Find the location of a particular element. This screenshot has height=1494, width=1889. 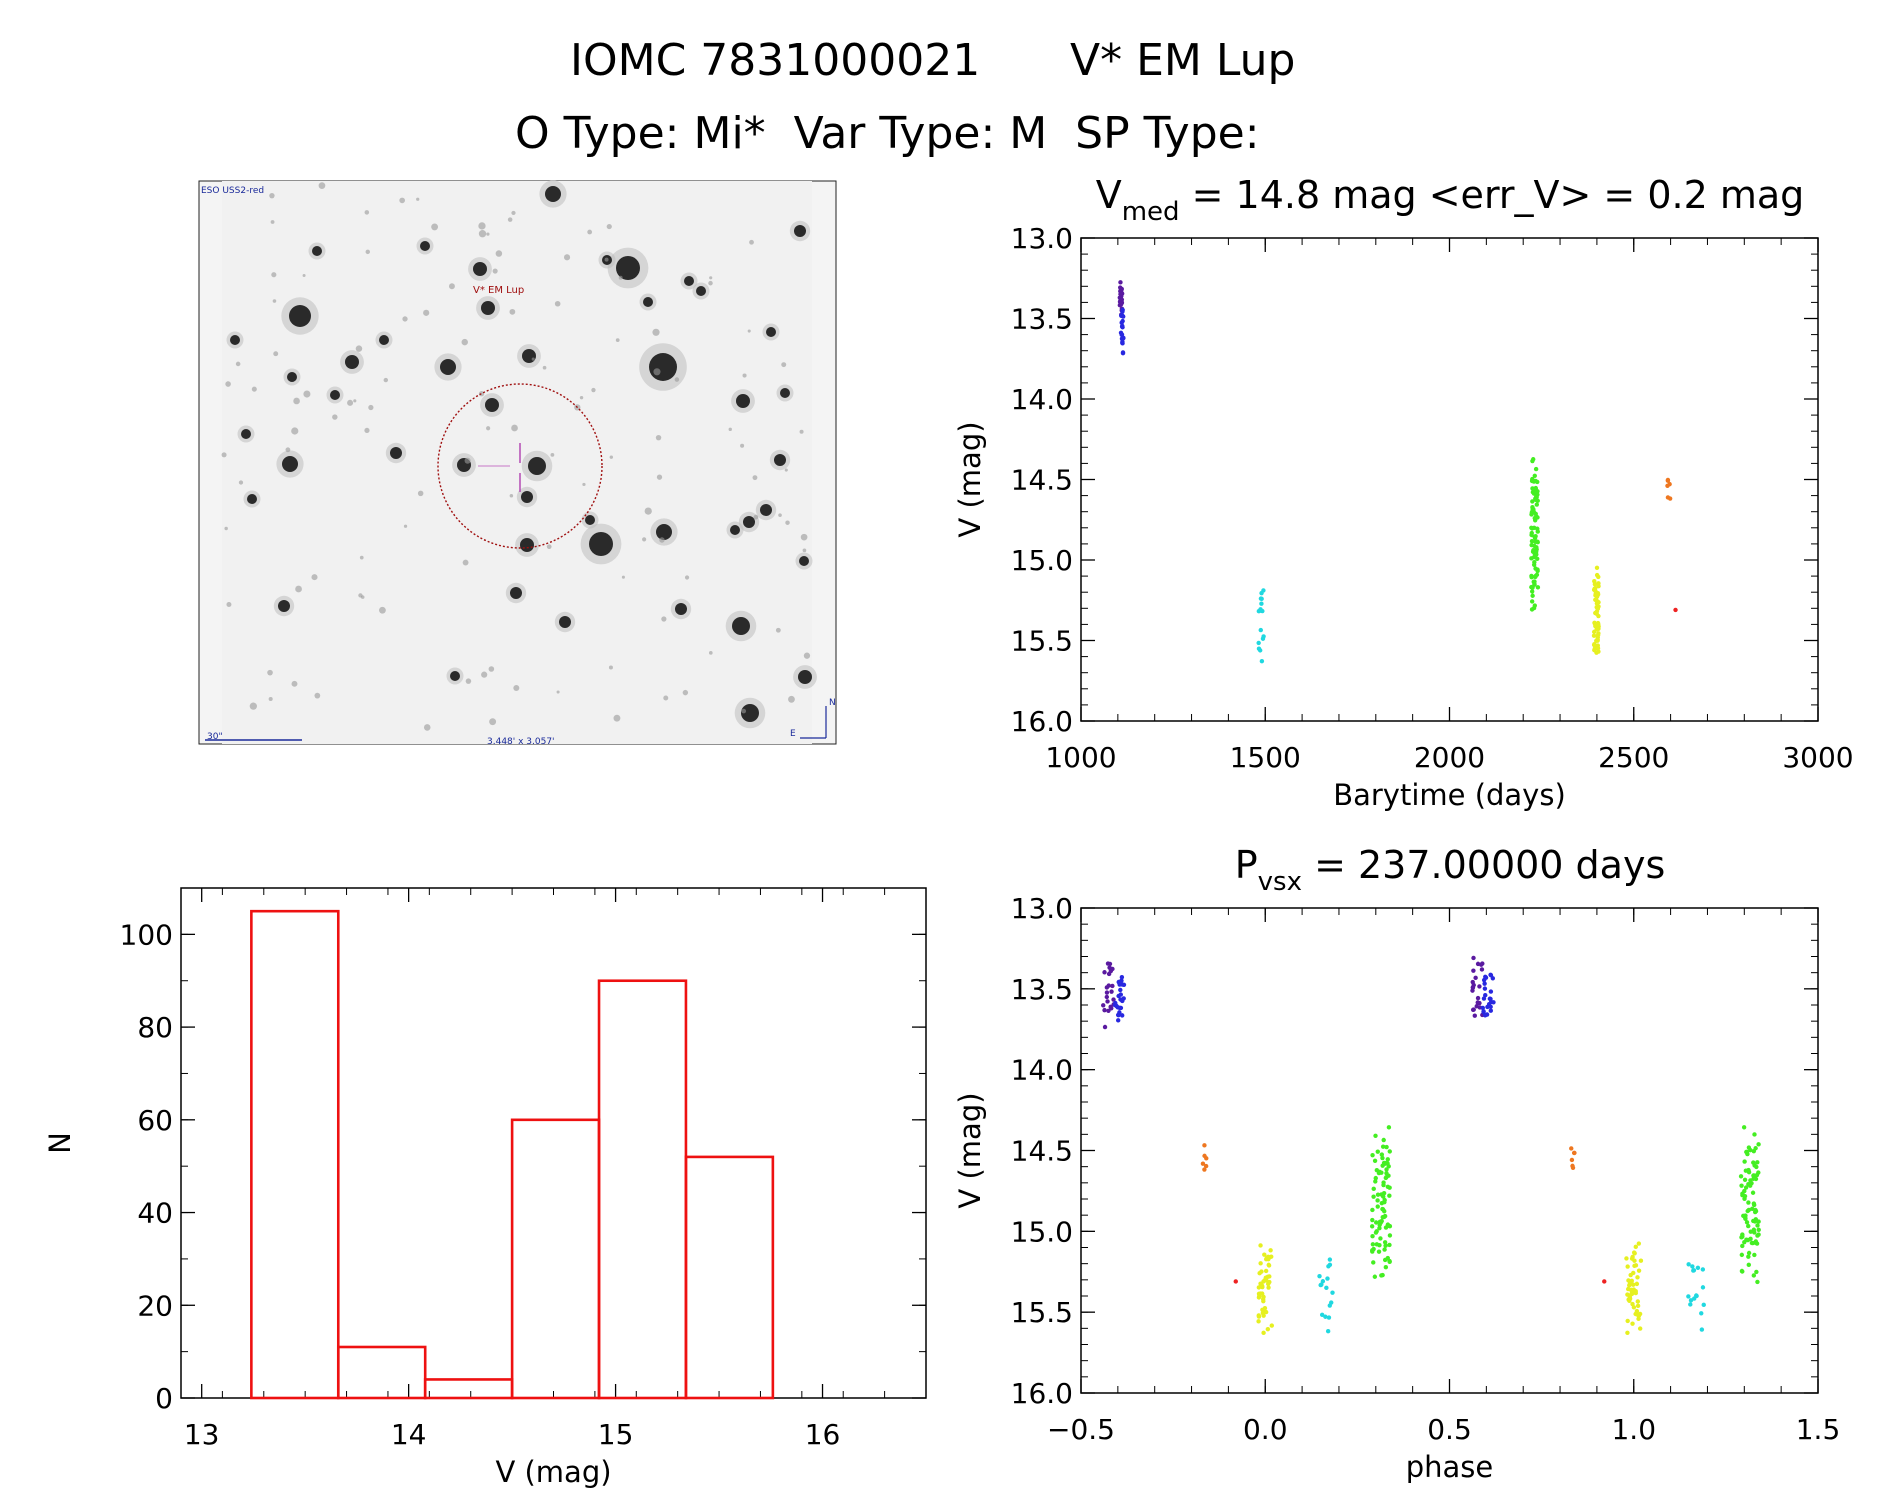

compass-north-label: N is located at coordinates (832, 703).